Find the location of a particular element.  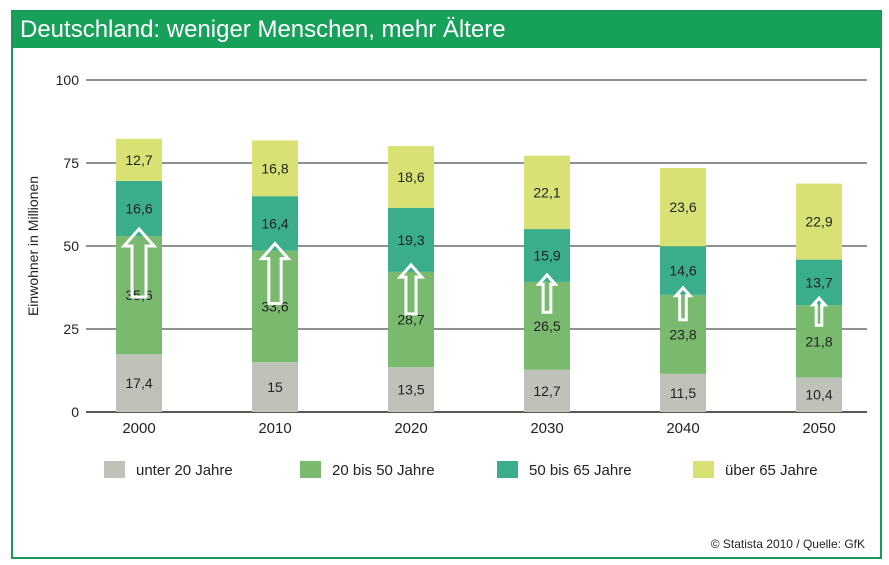

x-tick-label: 2020 is located at coordinates (410, 428).